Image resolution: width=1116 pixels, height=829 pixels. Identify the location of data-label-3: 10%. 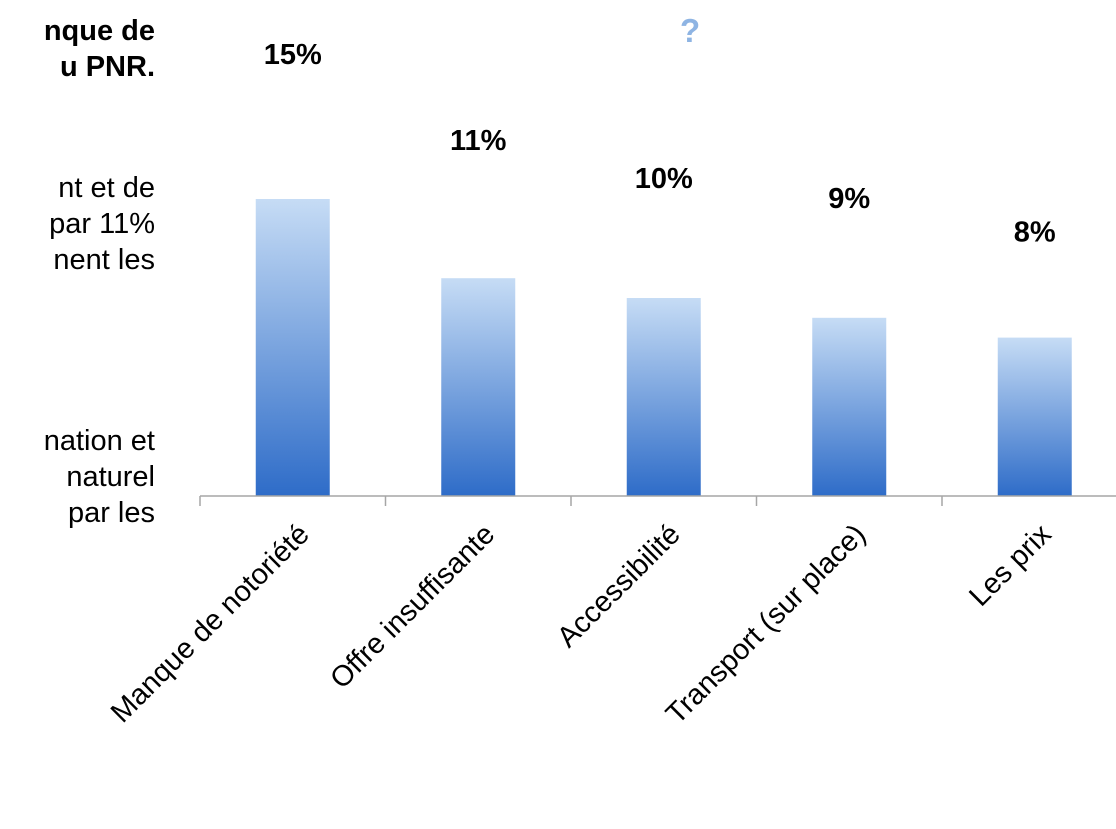
(664, 179).